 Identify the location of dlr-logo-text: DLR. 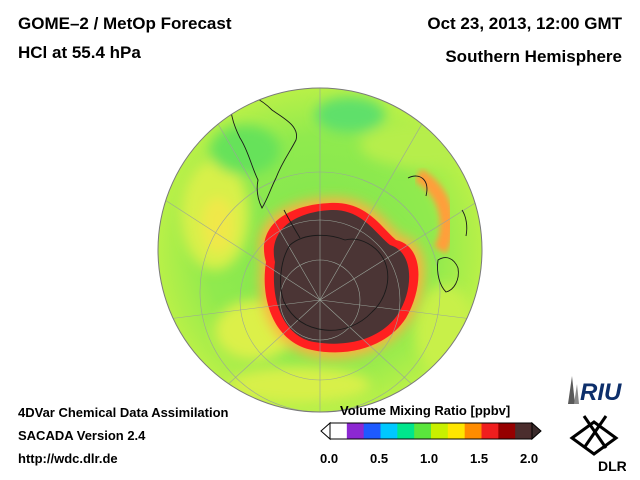
(612, 466).